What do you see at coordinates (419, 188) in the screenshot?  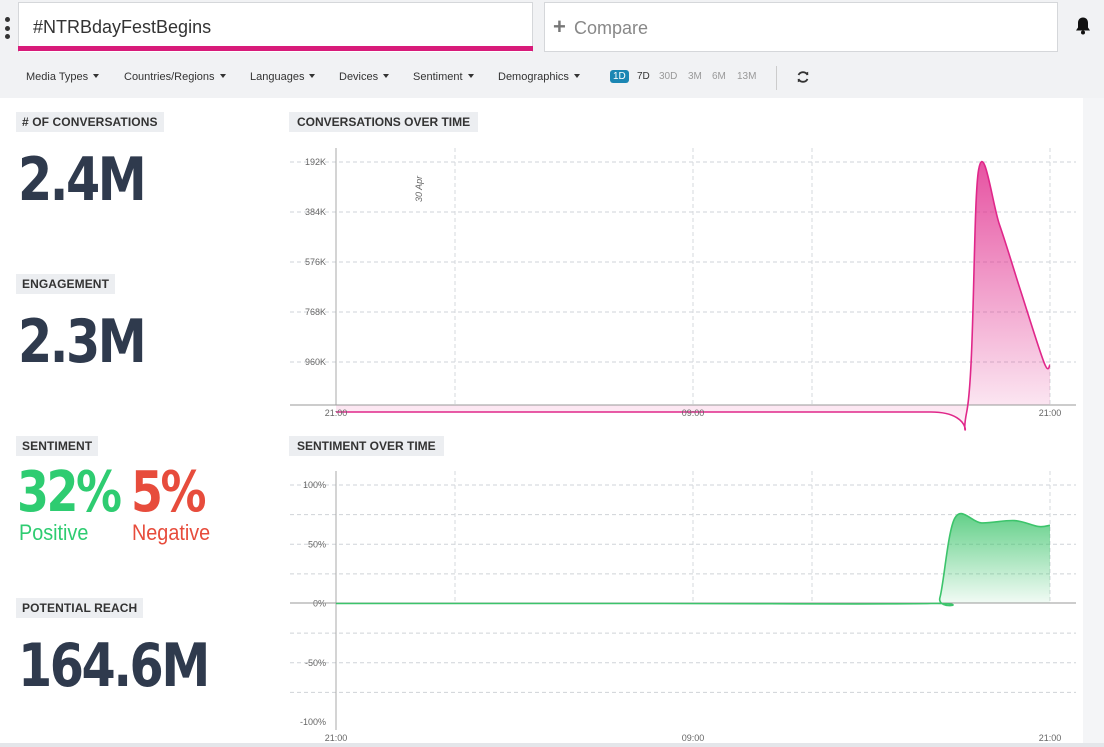 I see `date-annotation: 30 Apr` at bounding box center [419, 188].